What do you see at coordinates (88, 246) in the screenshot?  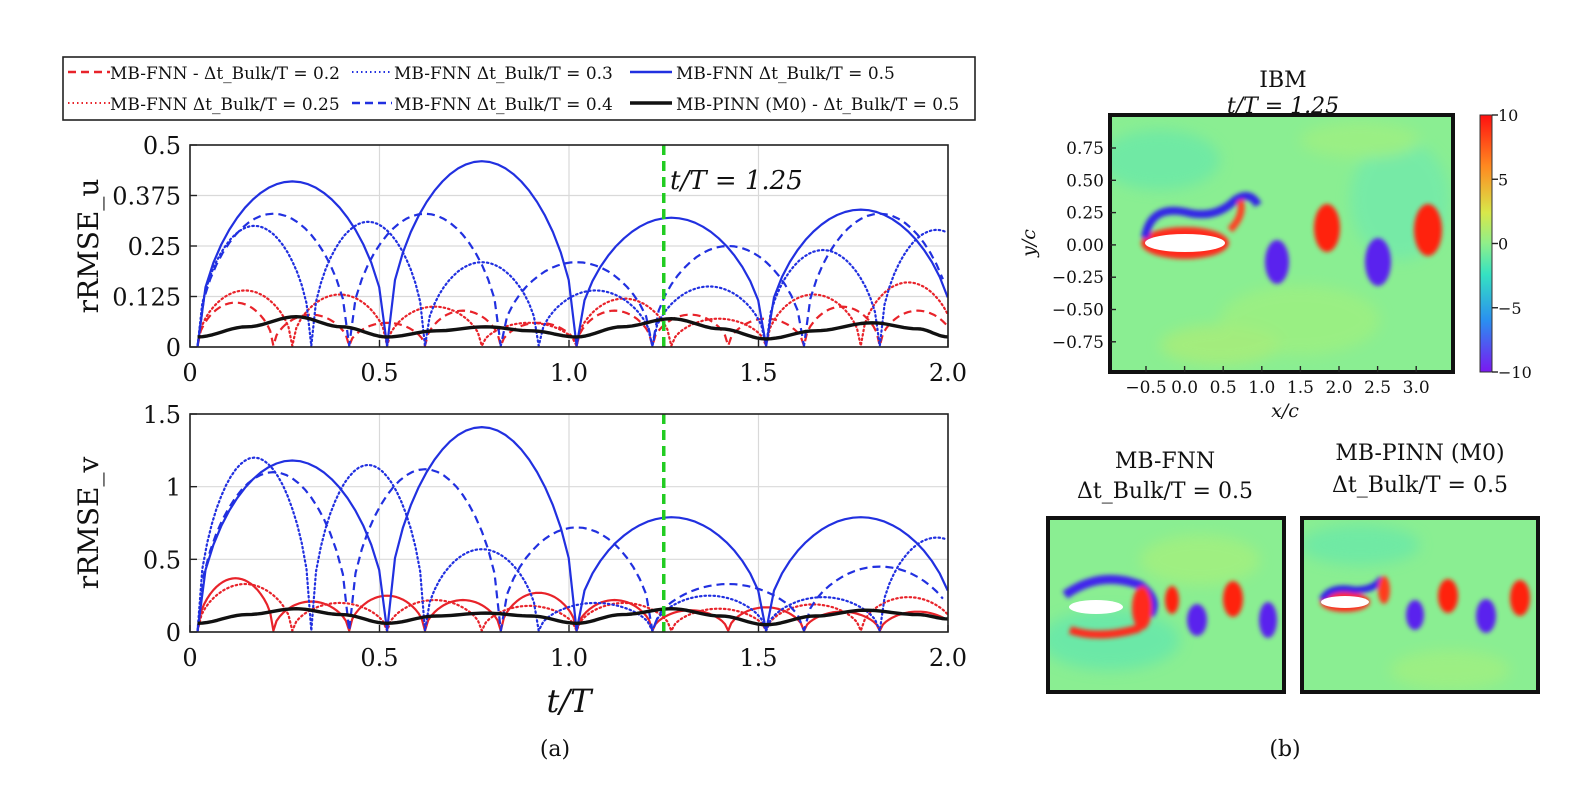 I see `y-axis-label: rRMSE_u` at bounding box center [88, 246].